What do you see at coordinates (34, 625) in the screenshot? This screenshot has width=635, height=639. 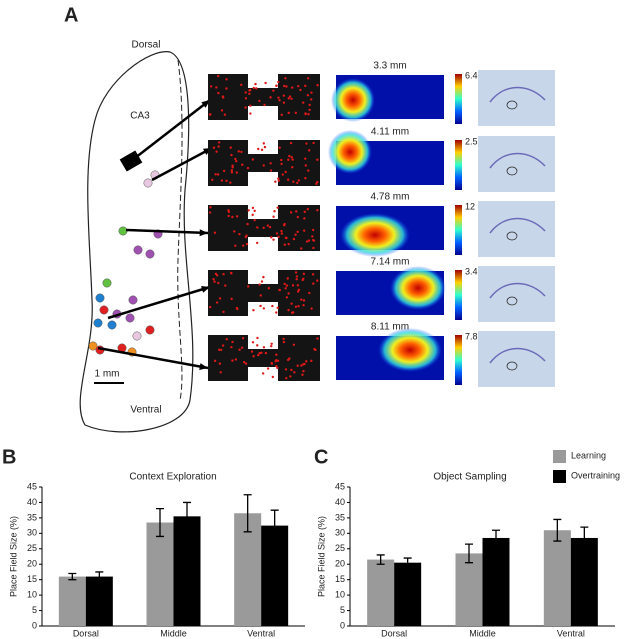 I see `y-tick-label: 0` at bounding box center [34, 625].